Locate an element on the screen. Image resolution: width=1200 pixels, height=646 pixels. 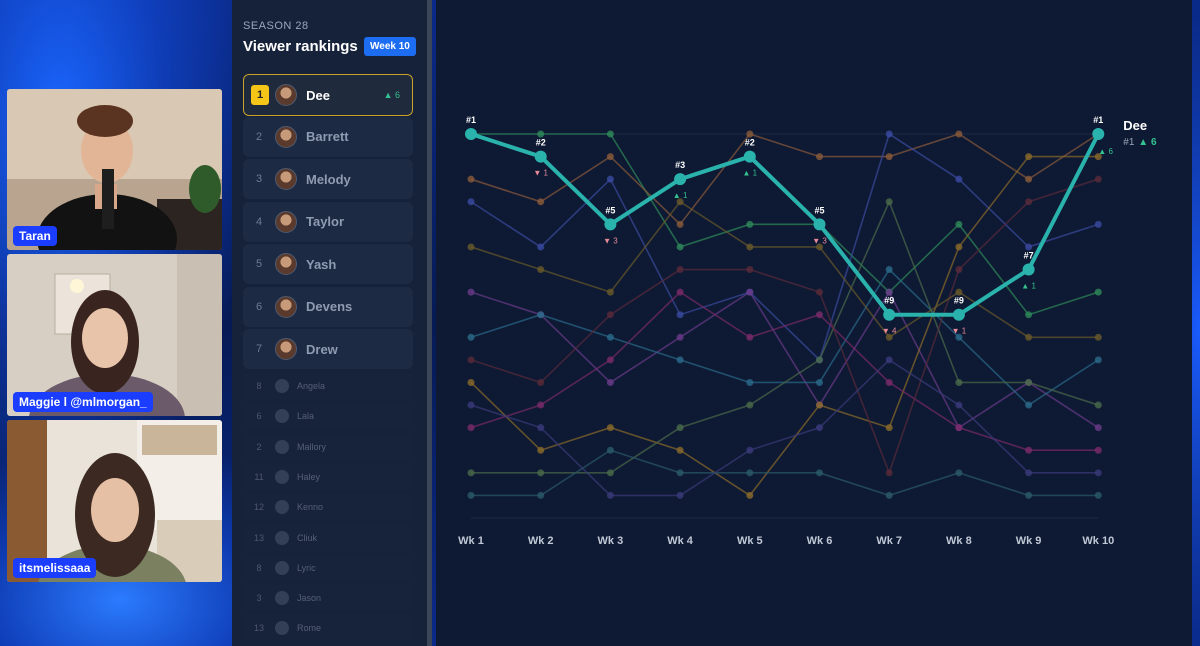
player-name: Cliuk is located at coordinates (307, 537).